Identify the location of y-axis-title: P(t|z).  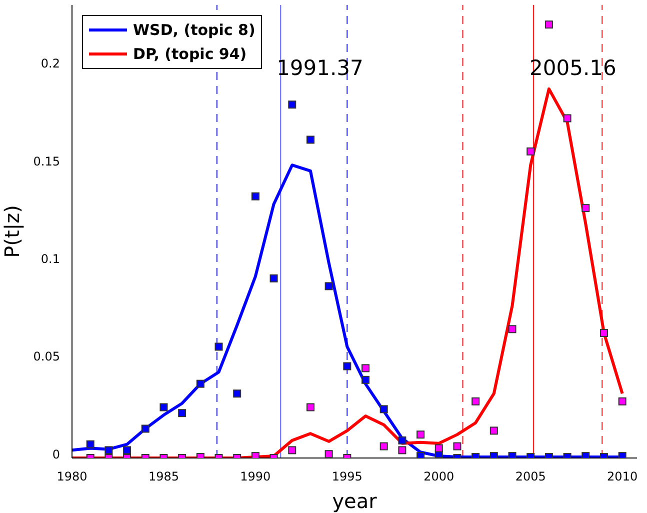
(12, 231).